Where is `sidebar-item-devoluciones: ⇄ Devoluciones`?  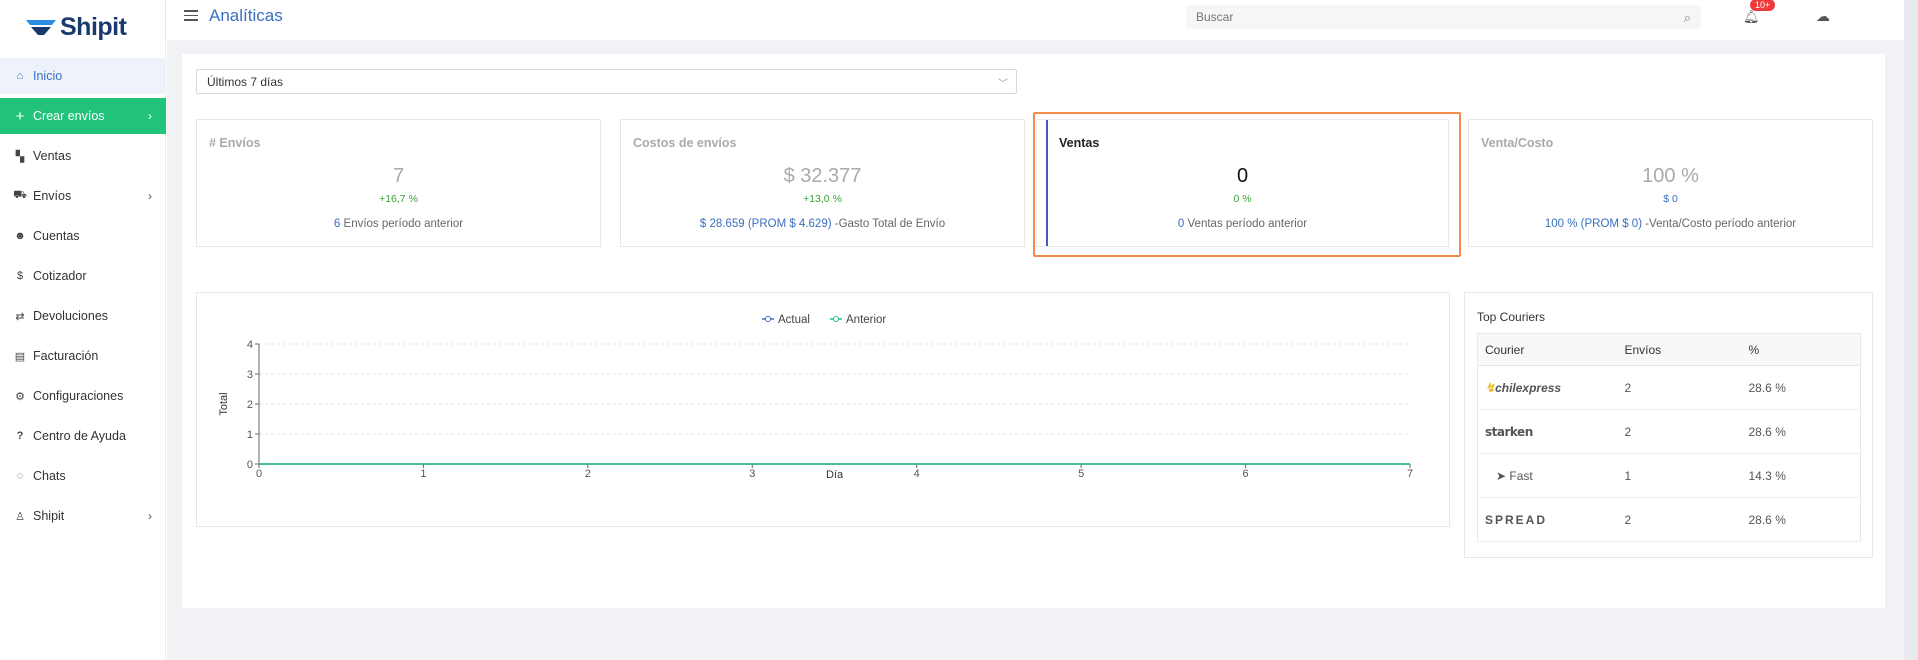 sidebar-item-devoluciones: ⇄ Devoluciones is located at coordinates (83, 316).